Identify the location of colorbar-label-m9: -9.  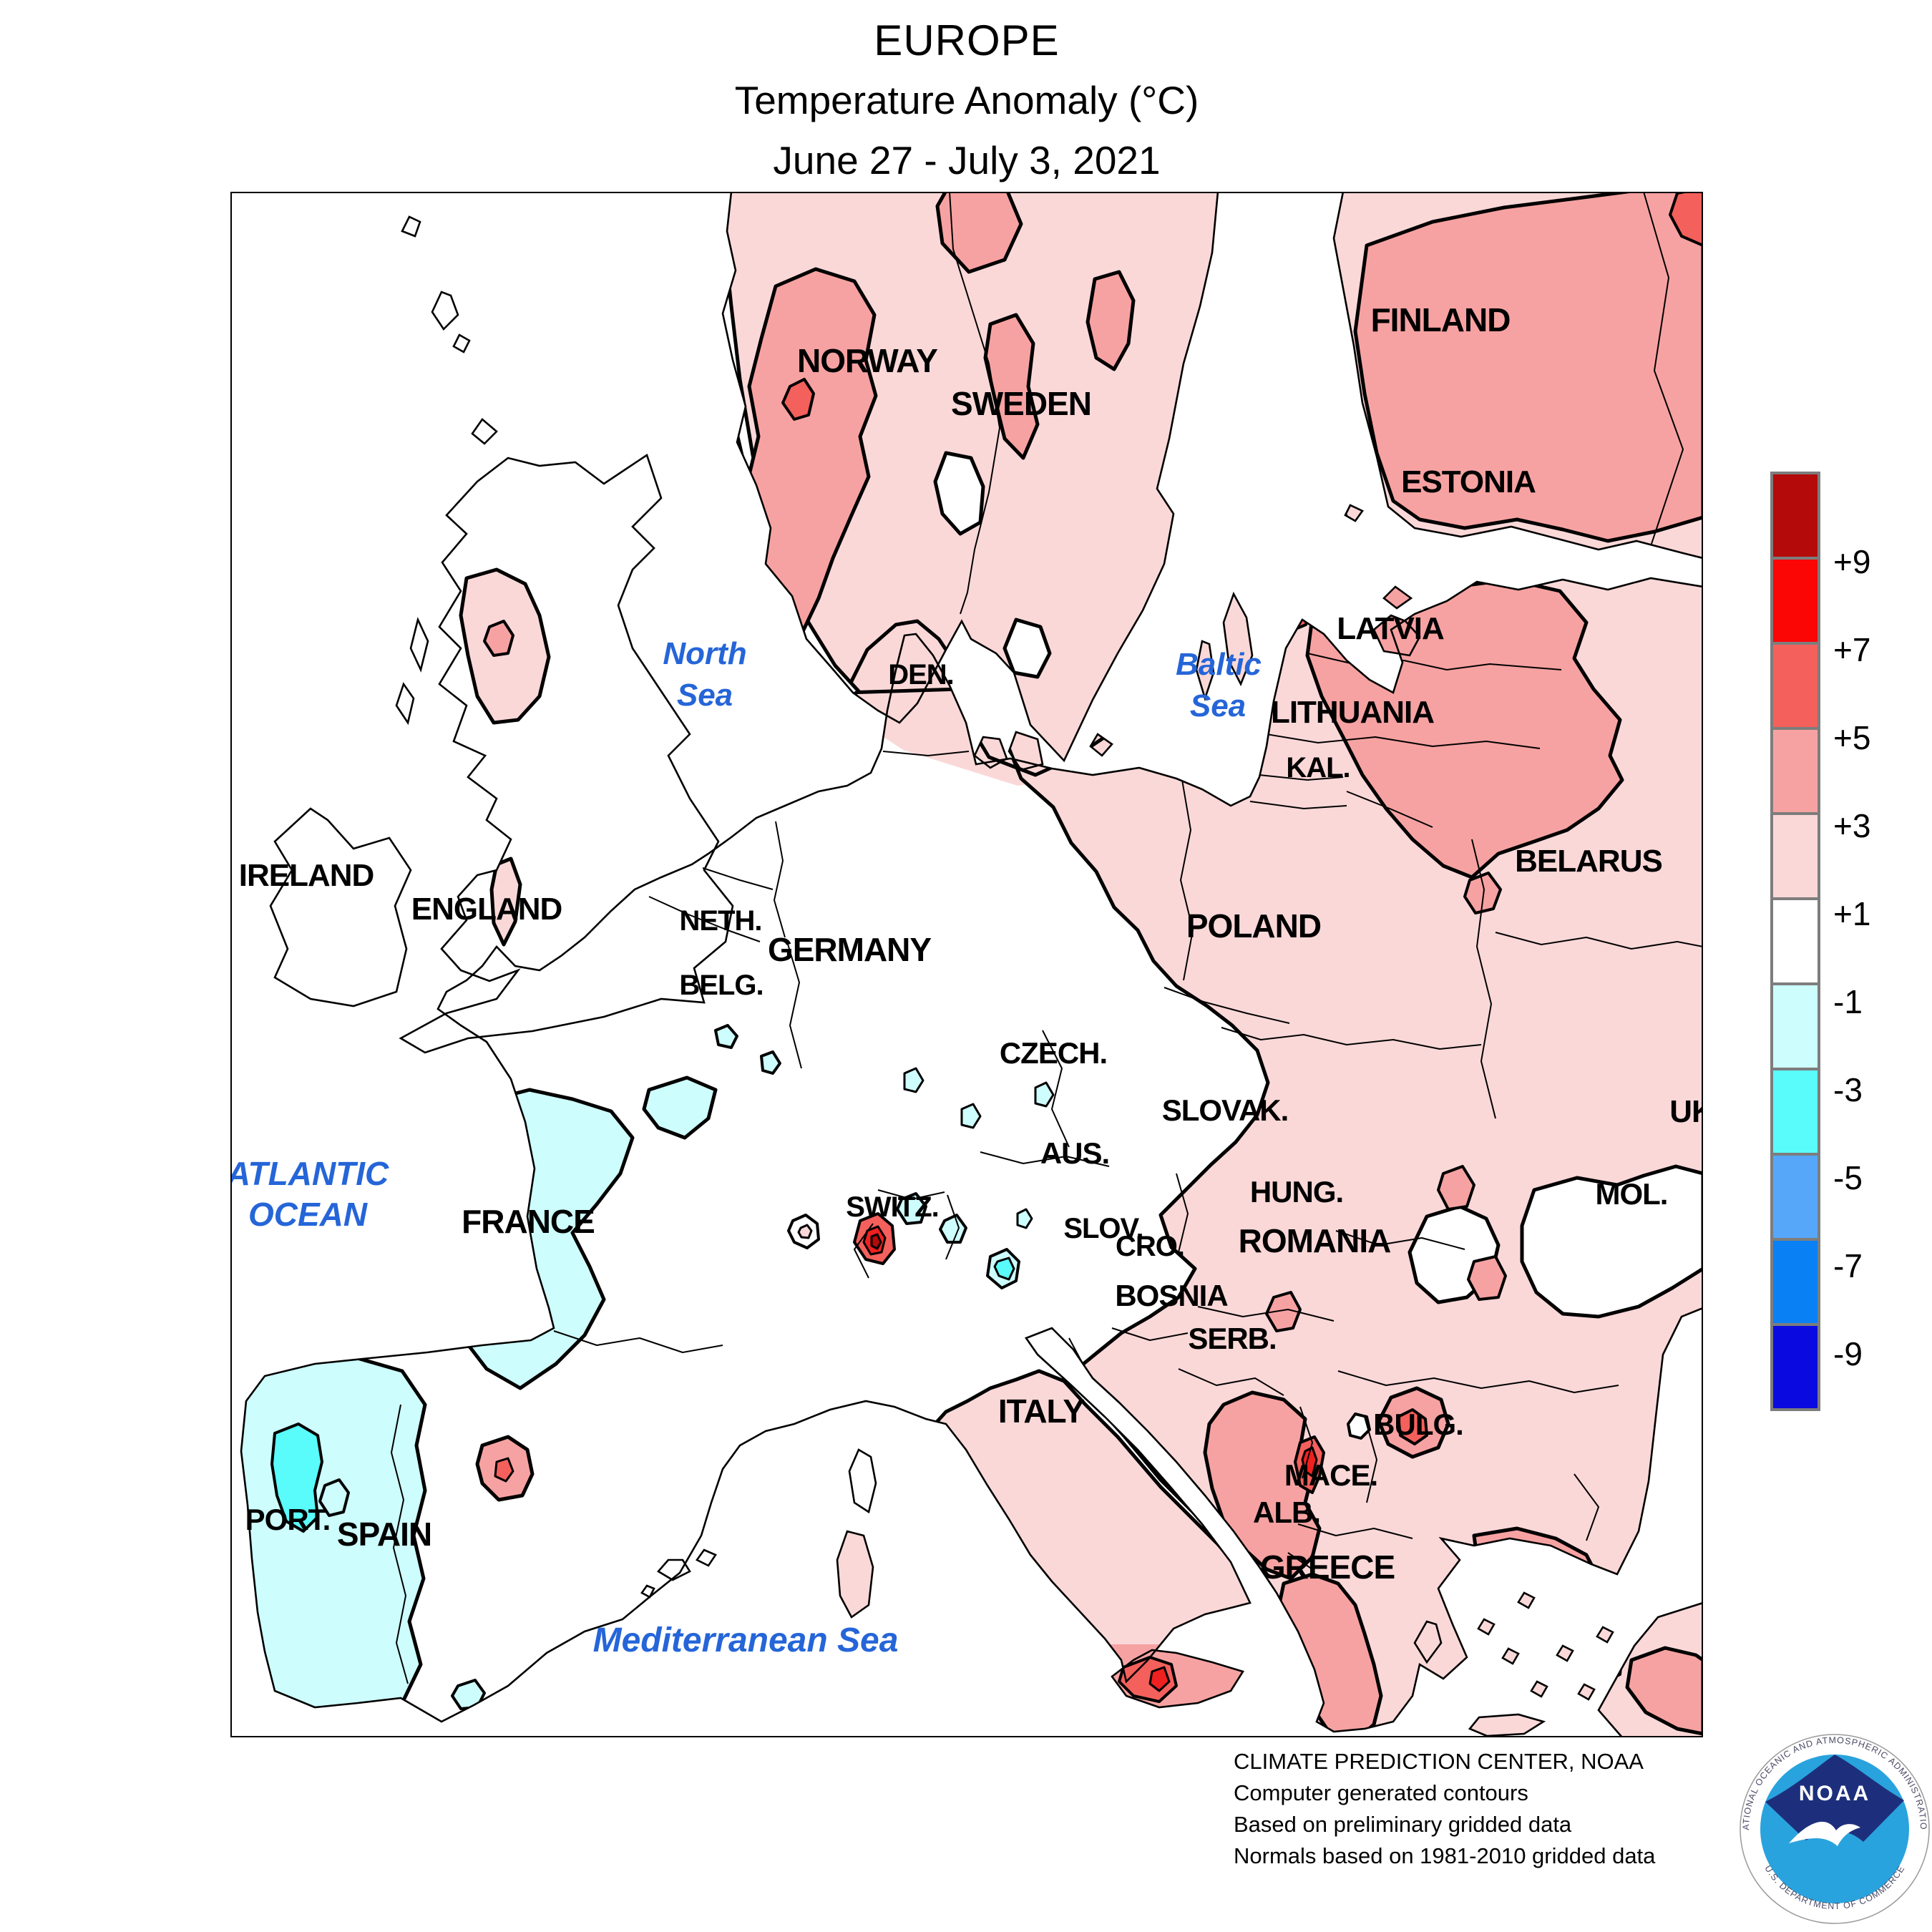
(1848, 1353).